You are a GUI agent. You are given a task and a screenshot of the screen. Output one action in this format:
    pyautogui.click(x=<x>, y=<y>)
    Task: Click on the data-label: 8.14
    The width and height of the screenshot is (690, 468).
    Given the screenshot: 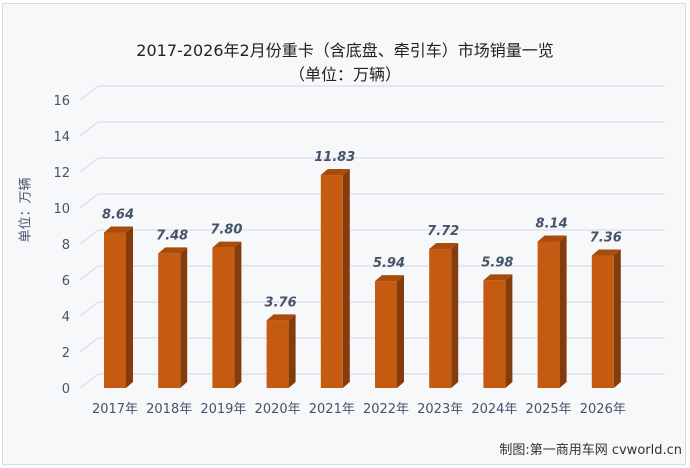 What is the action you would take?
    pyautogui.click(x=552, y=223)
    